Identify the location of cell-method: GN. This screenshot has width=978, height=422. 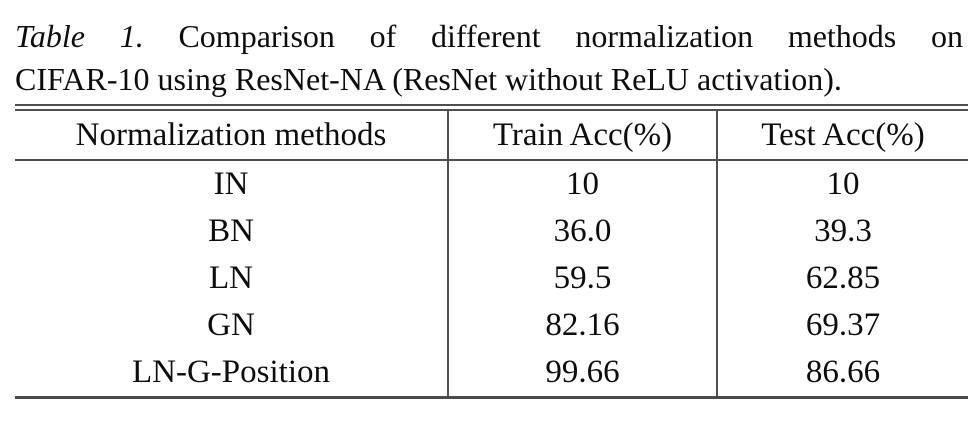
(232, 325).